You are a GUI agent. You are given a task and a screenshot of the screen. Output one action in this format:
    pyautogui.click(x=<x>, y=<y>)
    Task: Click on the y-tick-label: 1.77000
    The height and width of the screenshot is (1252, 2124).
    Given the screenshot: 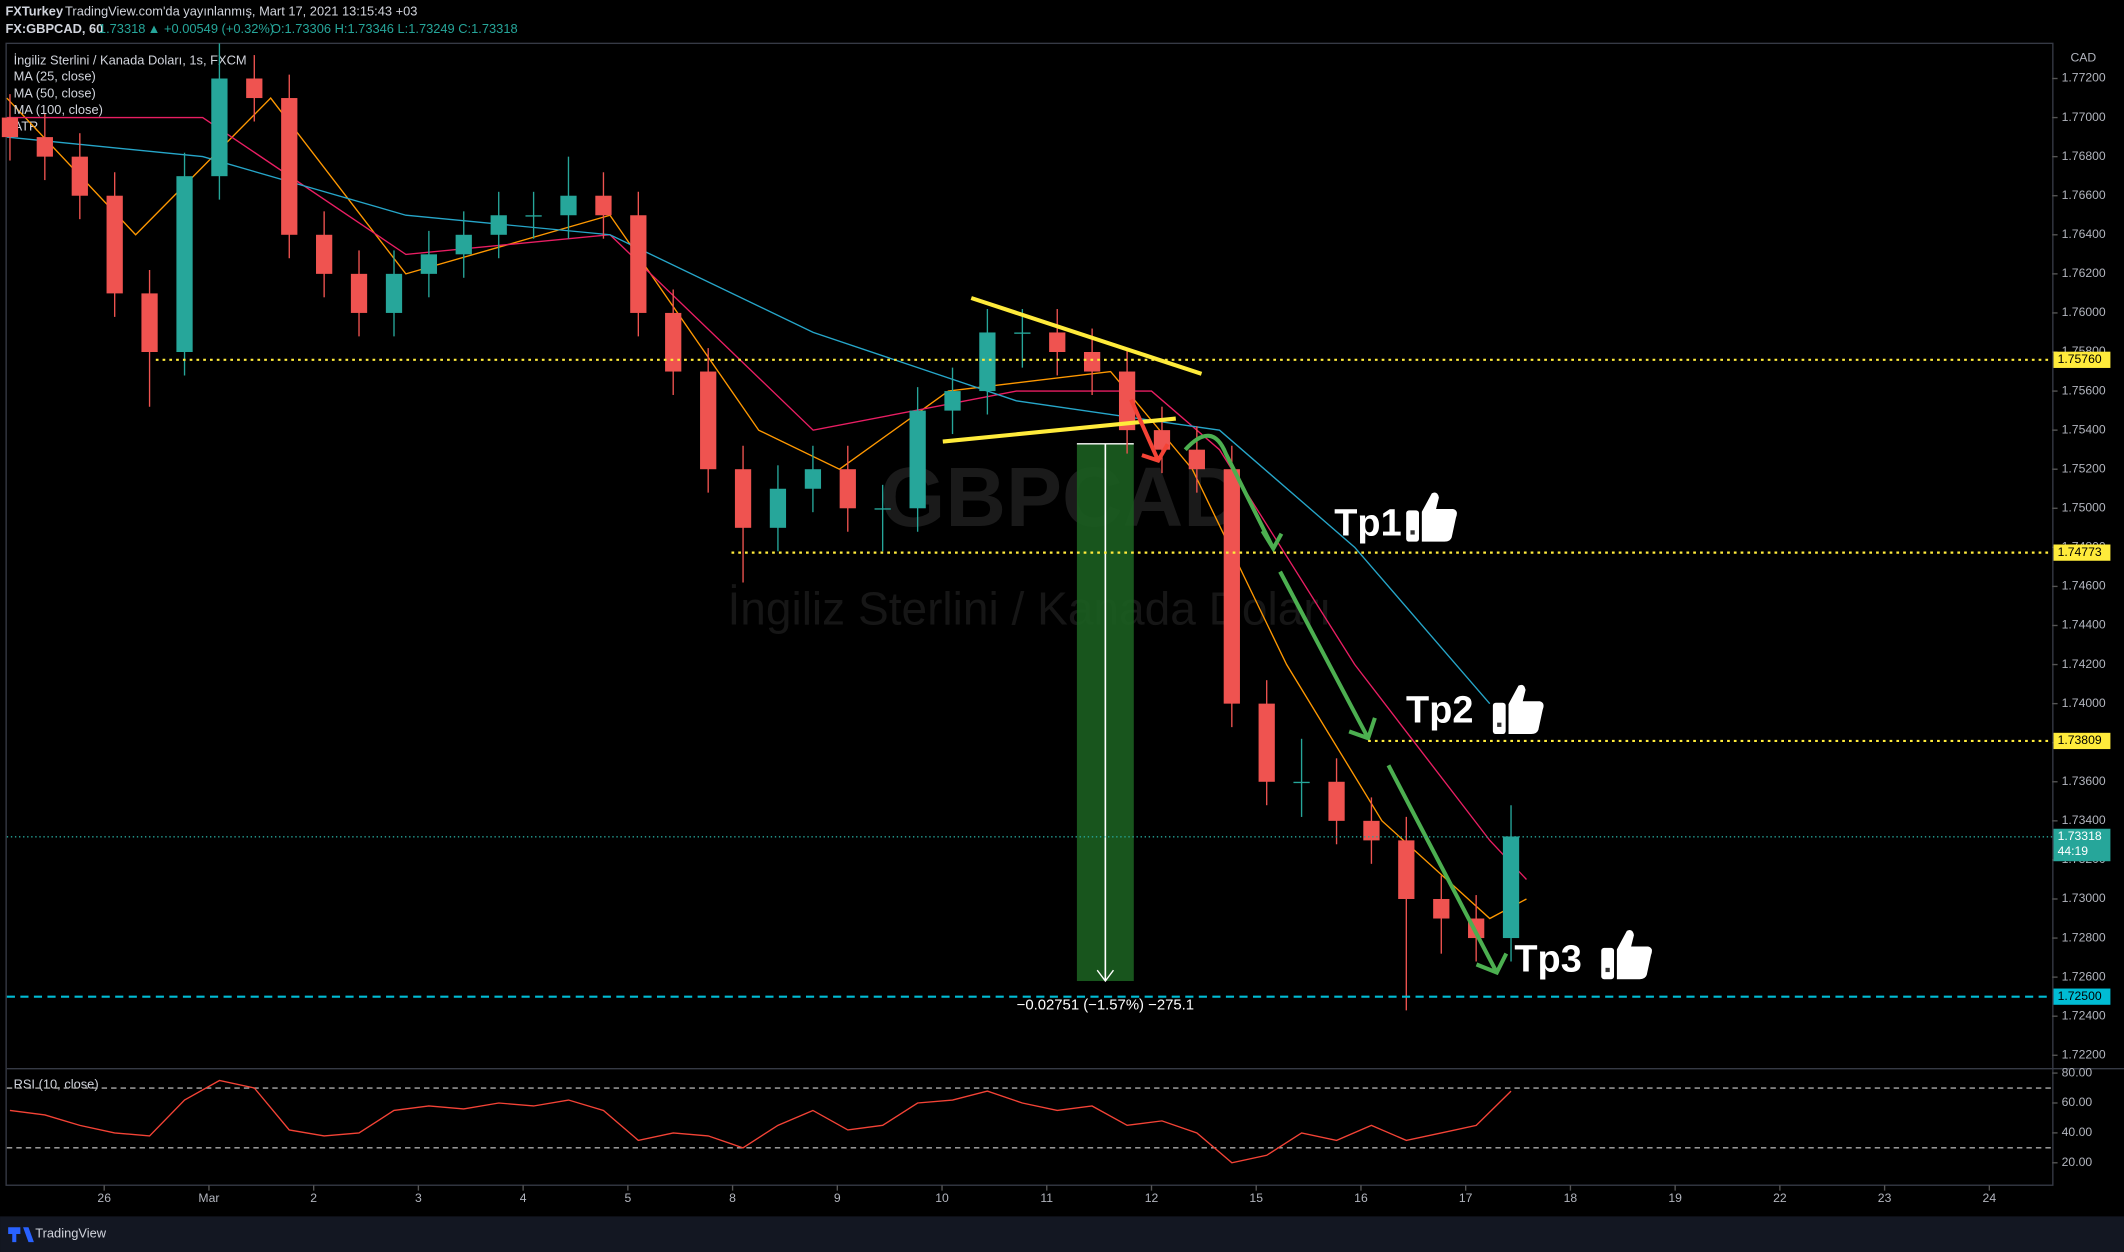 What is the action you would take?
    pyautogui.click(x=2084, y=117)
    